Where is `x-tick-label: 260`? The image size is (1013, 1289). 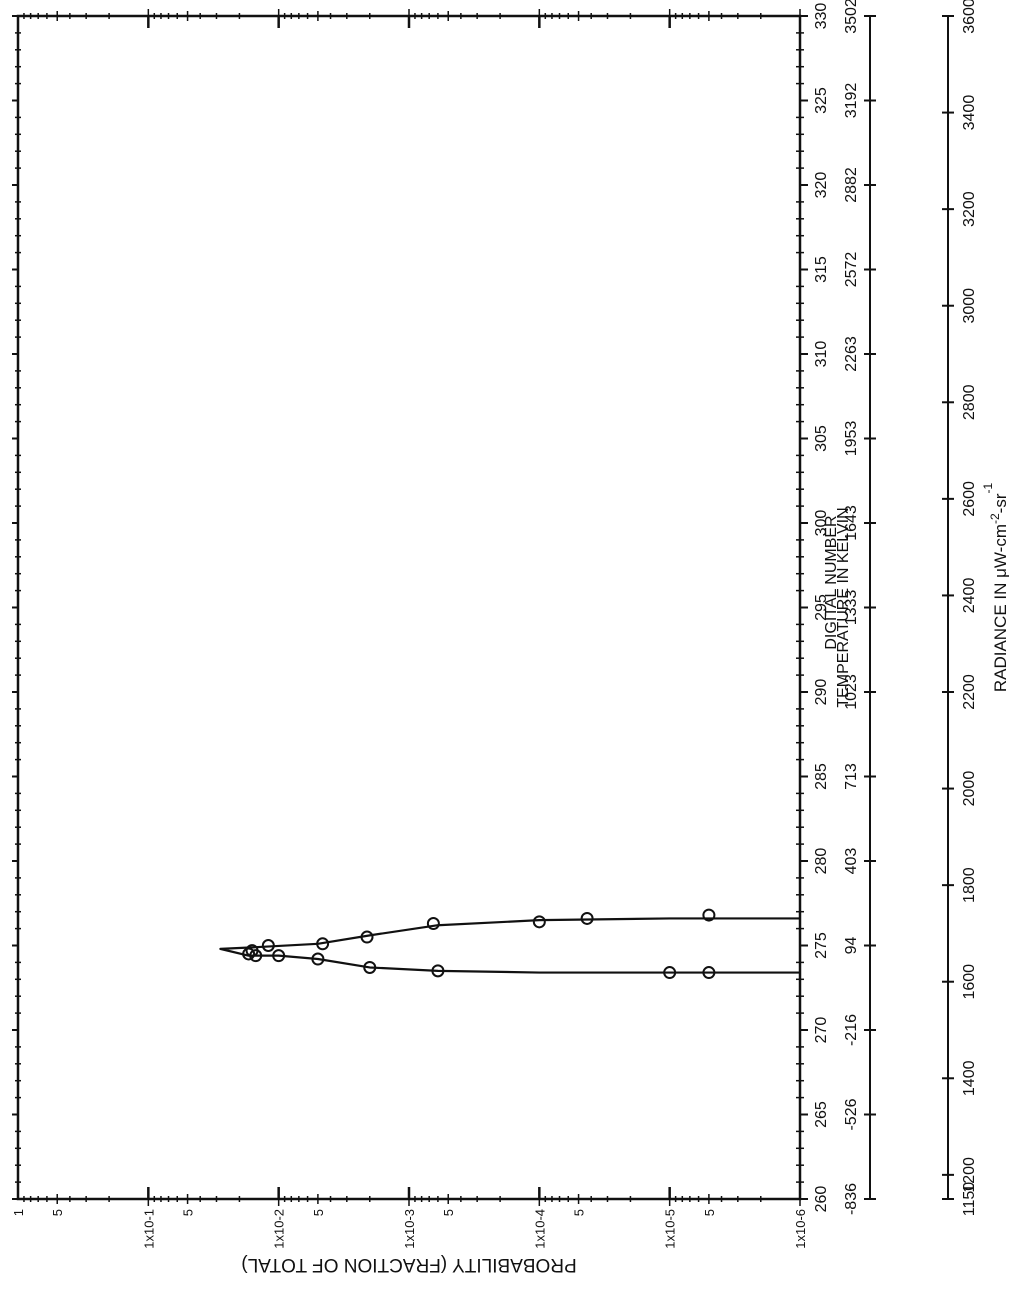
x-tick-label: 260 is located at coordinates (821, 1199).